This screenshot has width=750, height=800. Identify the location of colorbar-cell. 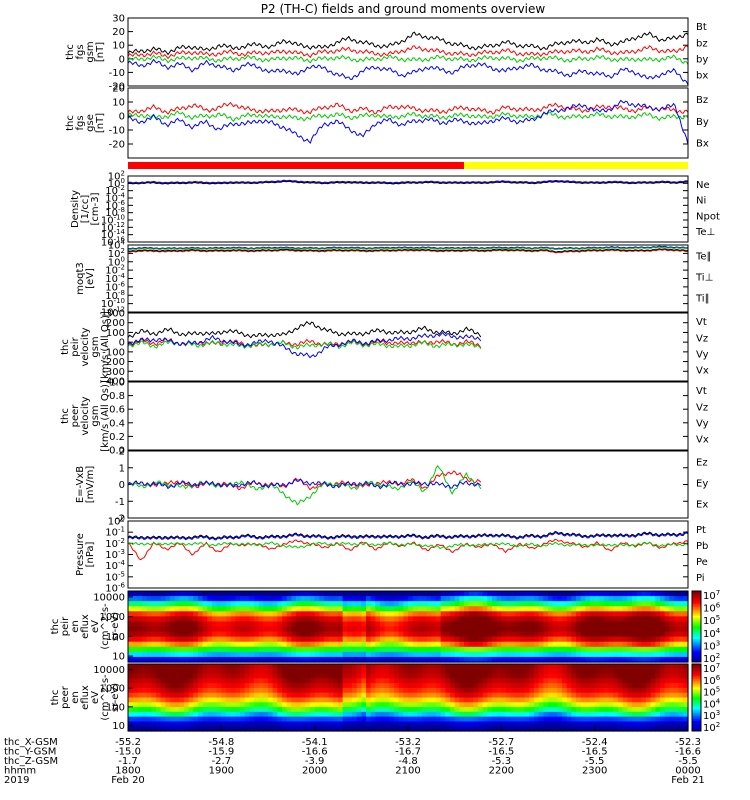
(696, 688).